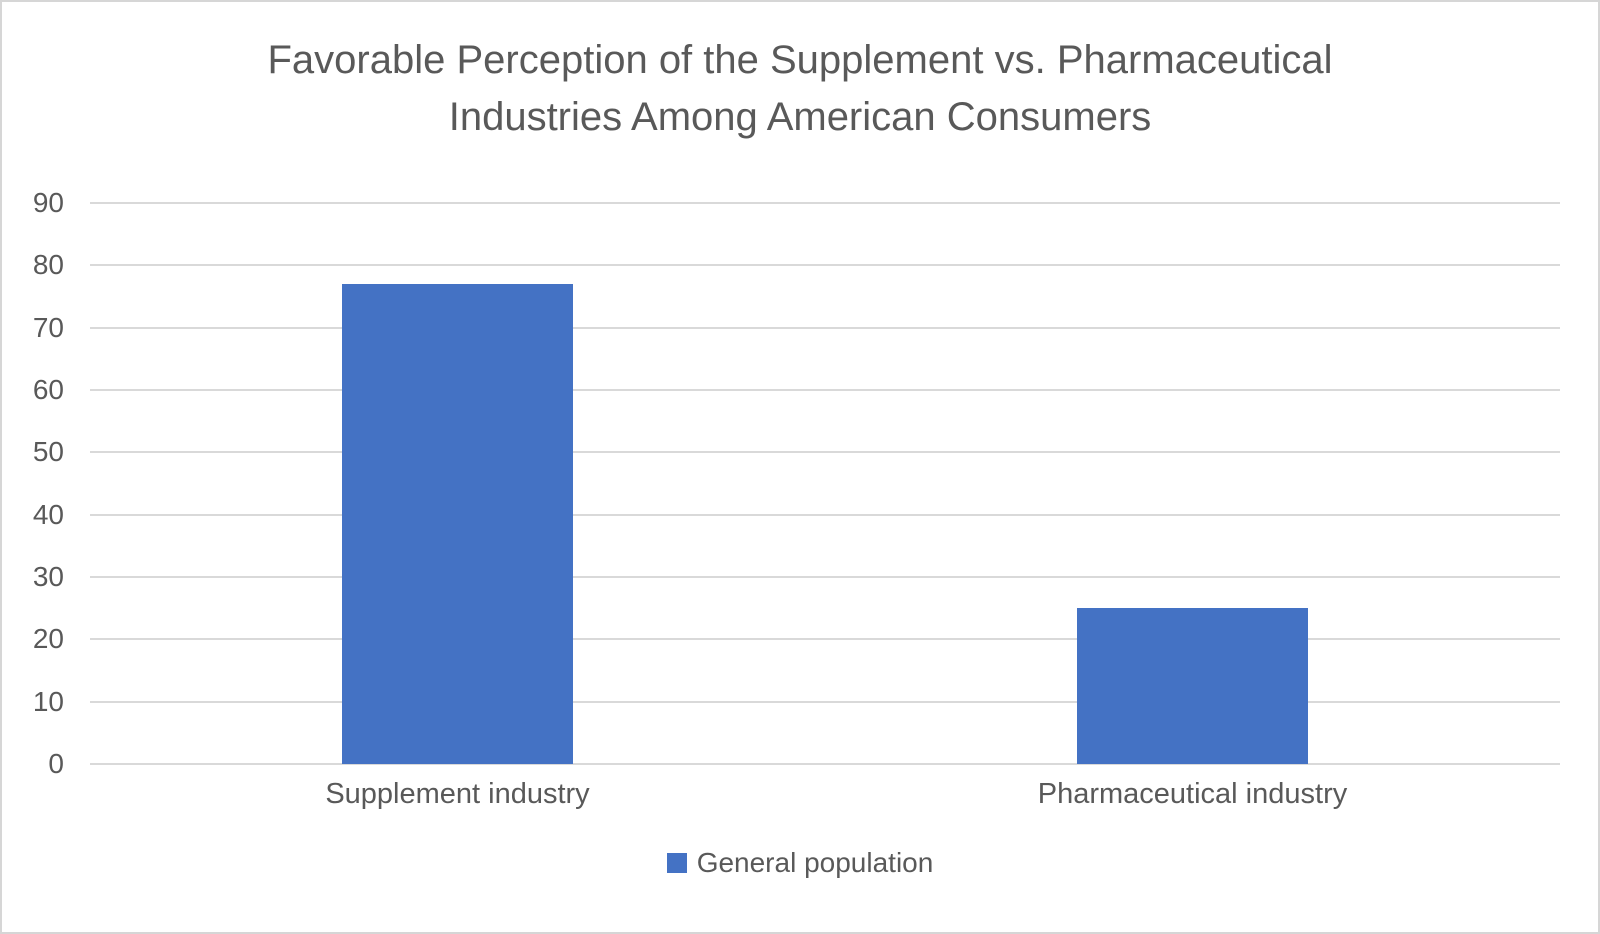 Image resolution: width=1600 pixels, height=934 pixels. What do you see at coordinates (1192, 686) in the screenshot?
I see `bar-pharmaceutical-industry` at bounding box center [1192, 686].